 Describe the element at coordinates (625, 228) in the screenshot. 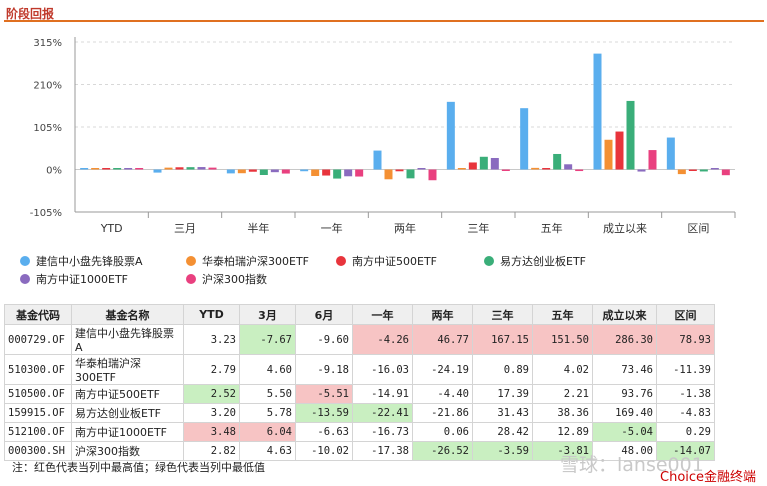

I see `x-tick-label: 成立以来` at that location.